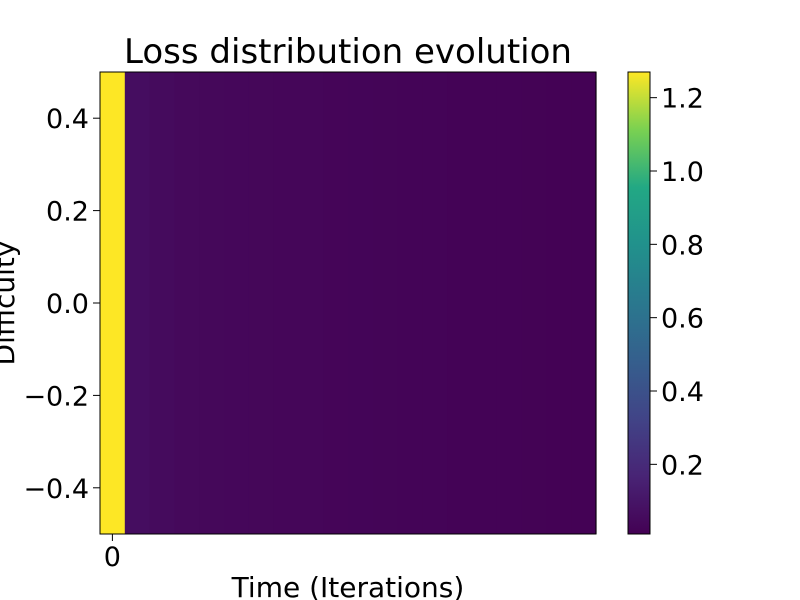  Describe the element at coordinates (682, 392) in the screenshot. I see `colorbar-tick-label: 0.4` at that location.